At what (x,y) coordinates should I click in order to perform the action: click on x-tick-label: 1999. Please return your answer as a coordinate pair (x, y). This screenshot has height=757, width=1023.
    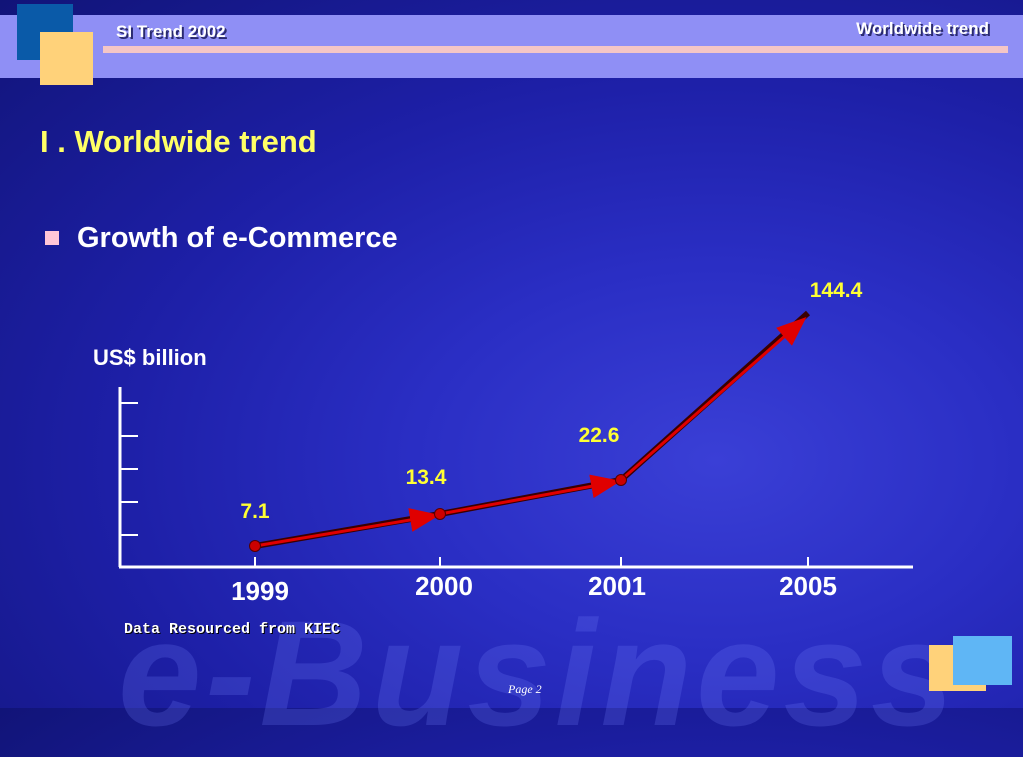
    Looking at the image, I should click on (260, 591).